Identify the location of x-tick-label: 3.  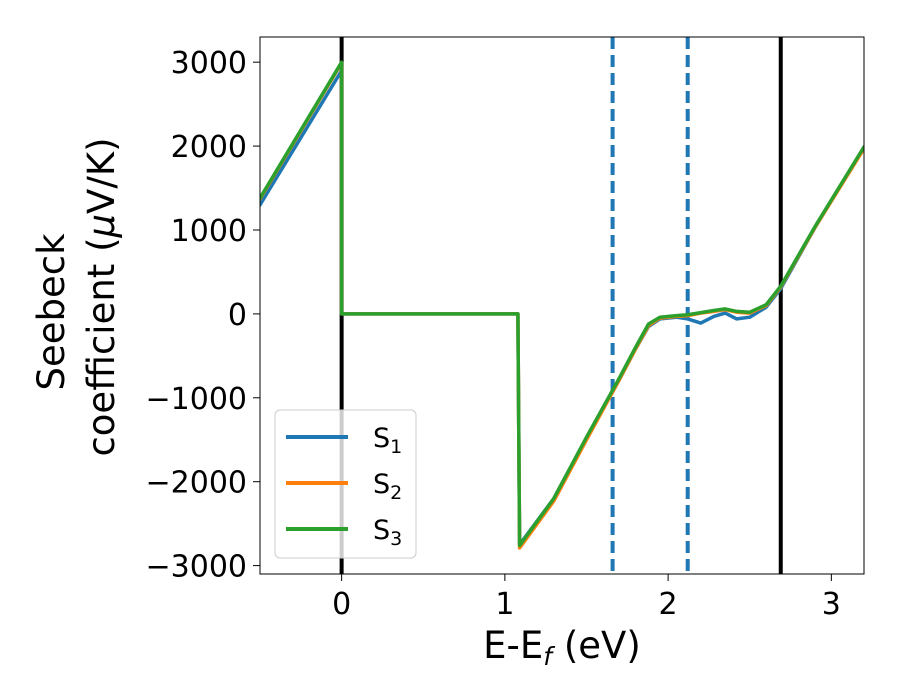
(831, 604).